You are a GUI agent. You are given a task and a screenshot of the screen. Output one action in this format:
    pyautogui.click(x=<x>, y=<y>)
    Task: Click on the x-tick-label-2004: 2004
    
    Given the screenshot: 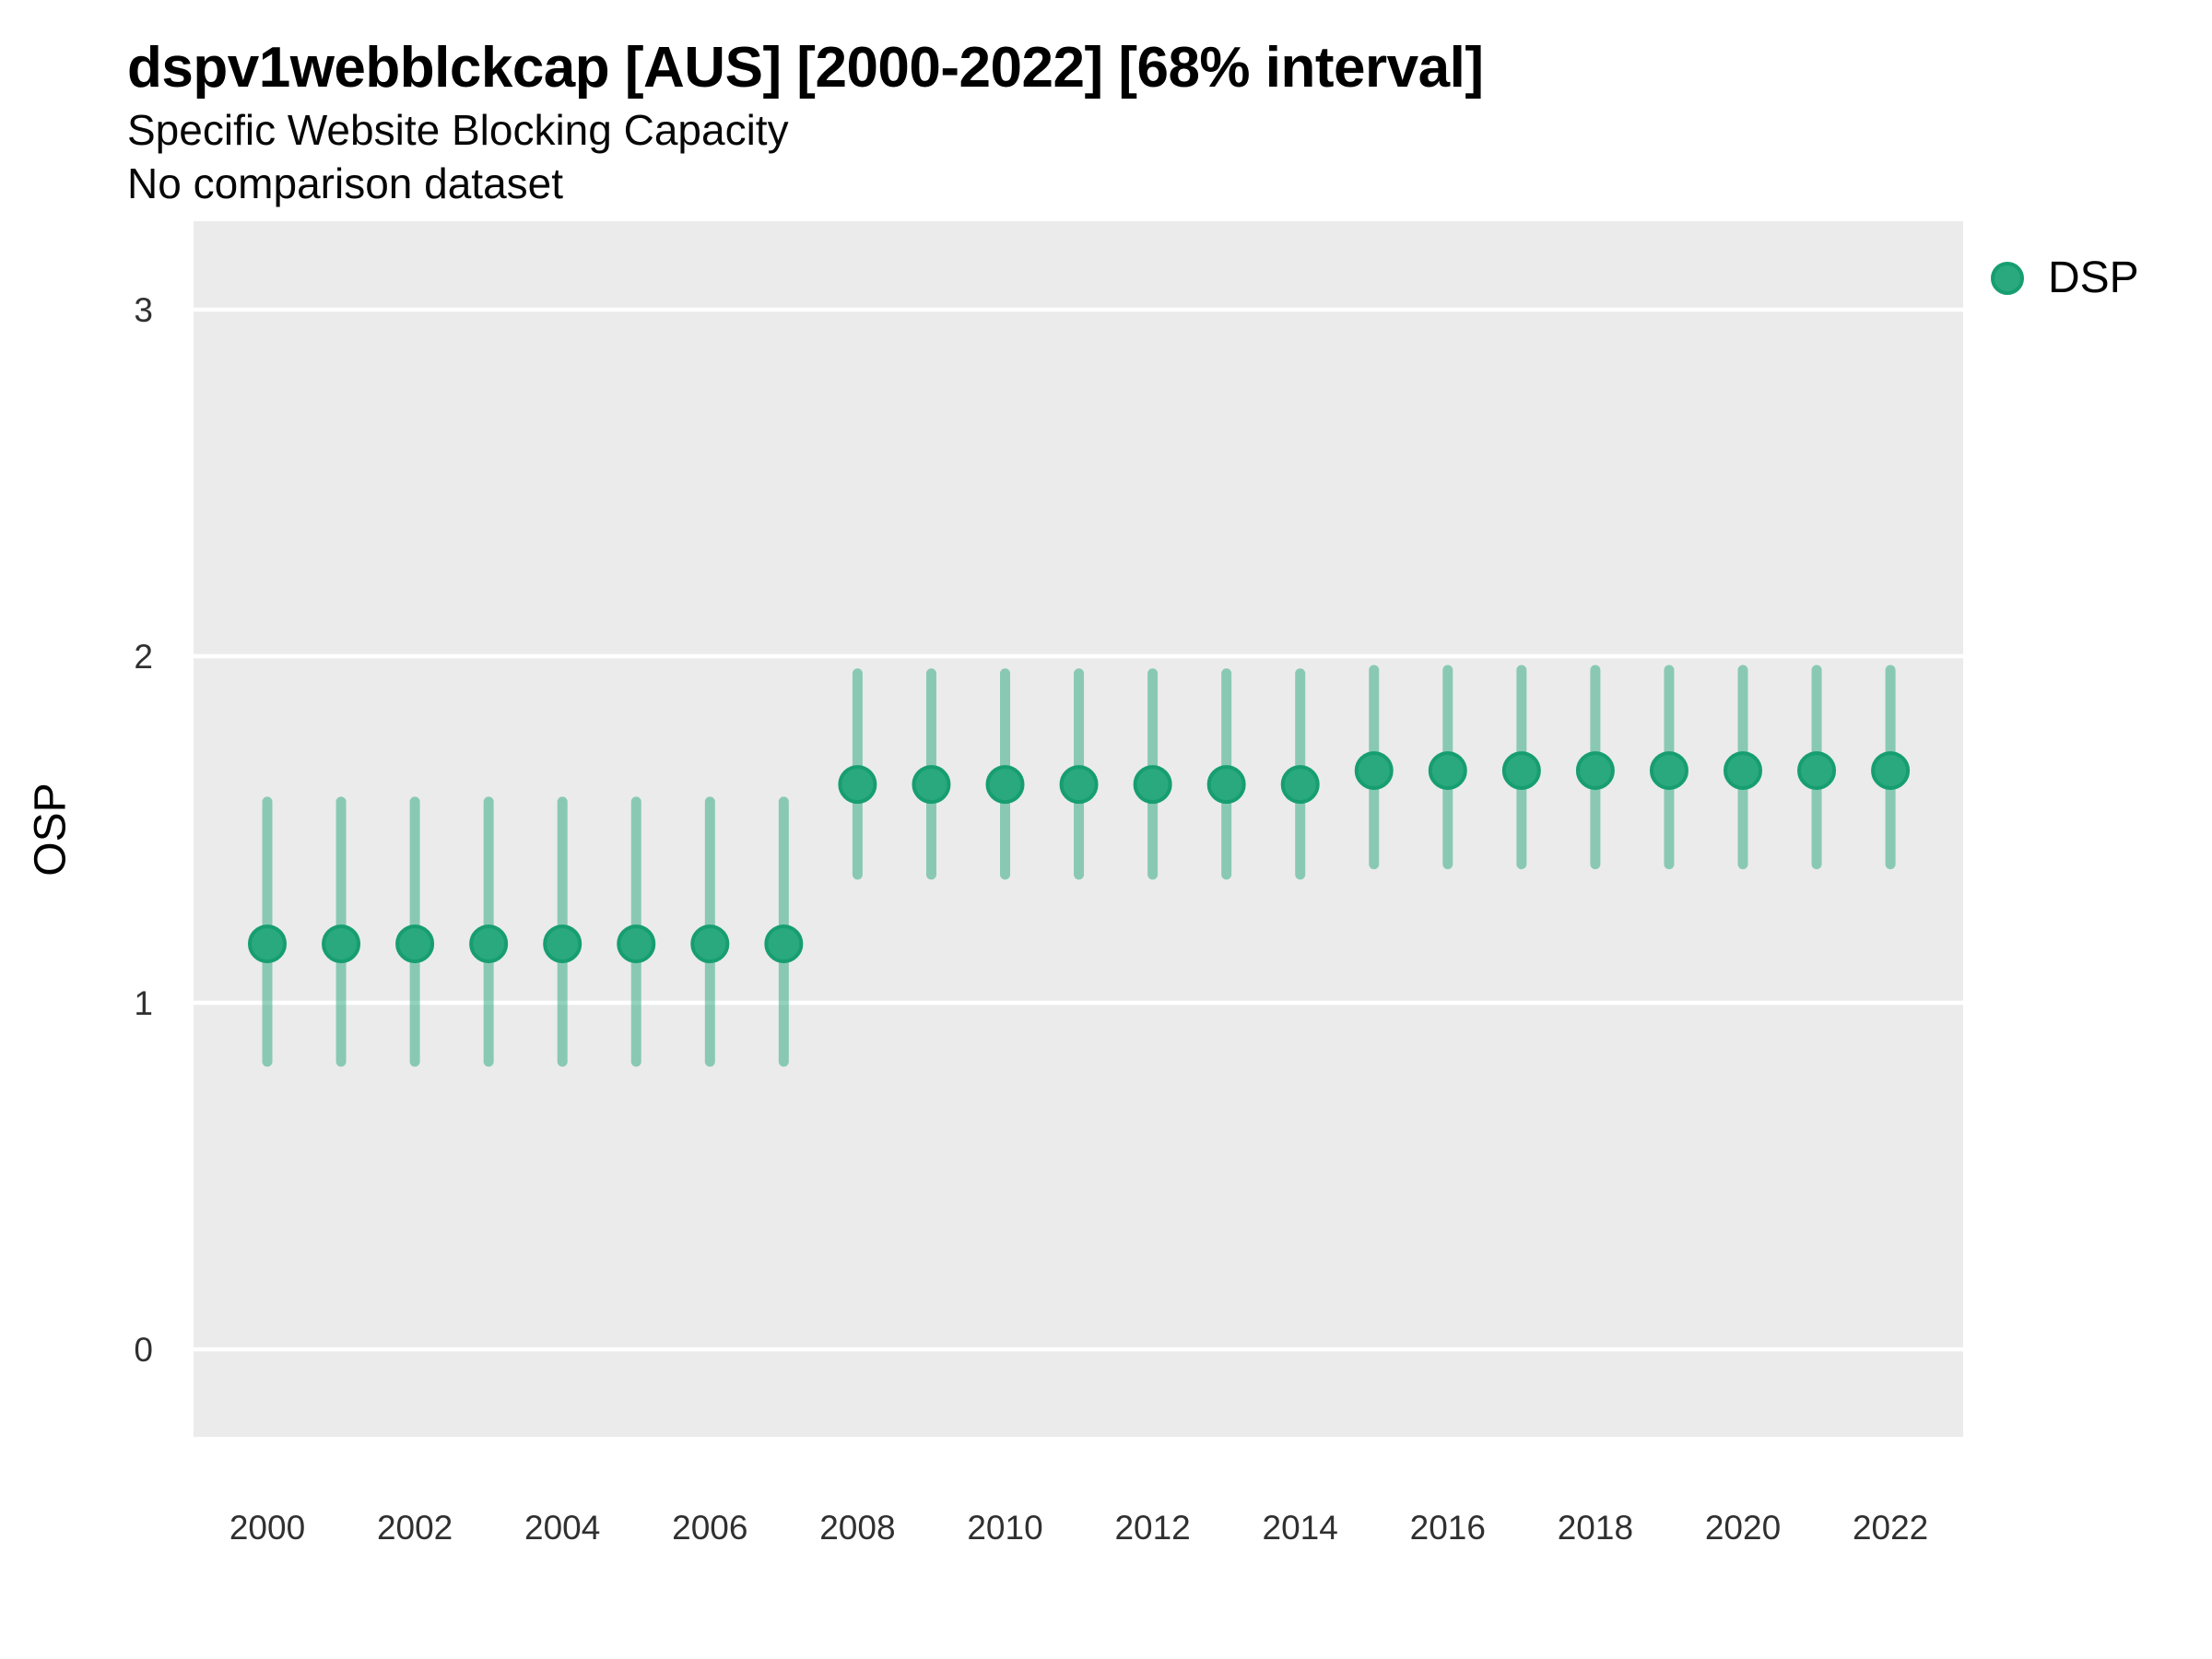 What is the action you would take?
    pyautogui.click(x=562, y=1528)
    